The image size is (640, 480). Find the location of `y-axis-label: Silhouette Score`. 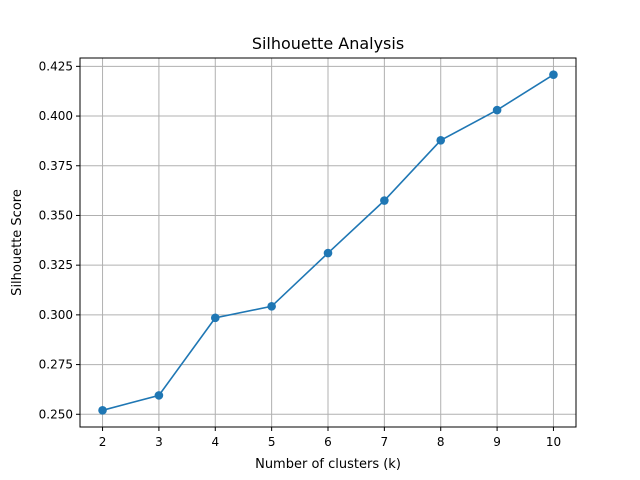

y-axis-label: Silhouette Score is located at coordinates (17, 242).